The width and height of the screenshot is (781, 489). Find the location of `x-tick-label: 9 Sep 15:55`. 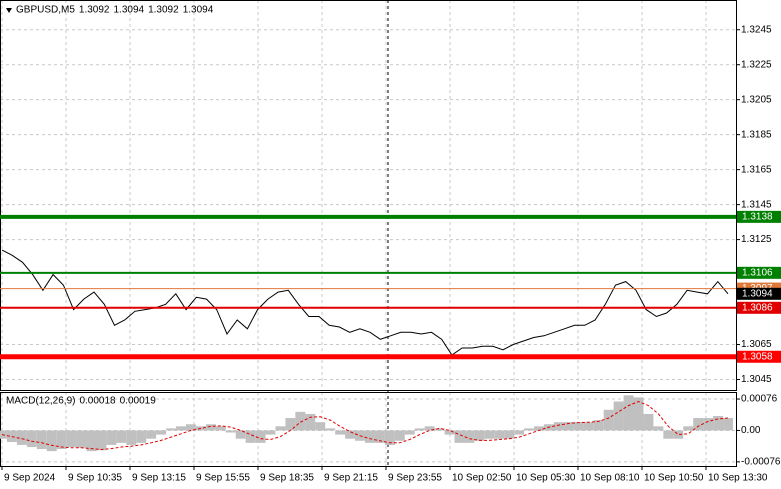

x-tick-label: 9 Sep 15:55 is located at coordinates (223, 478).